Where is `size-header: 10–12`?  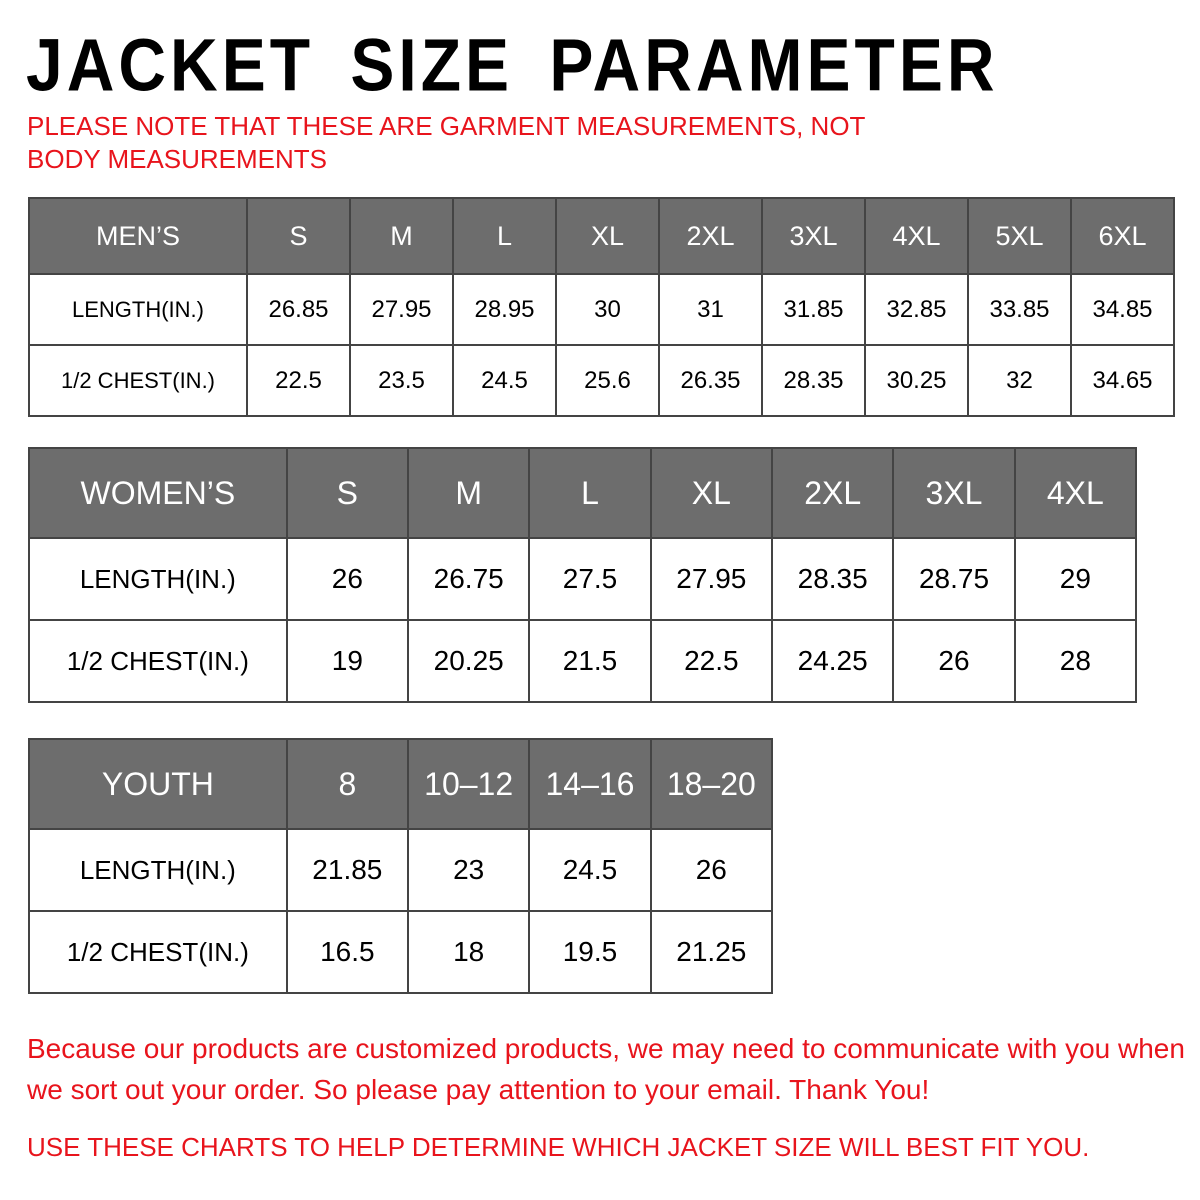
size-header: 10–12 is located at coordinates (468, 784).